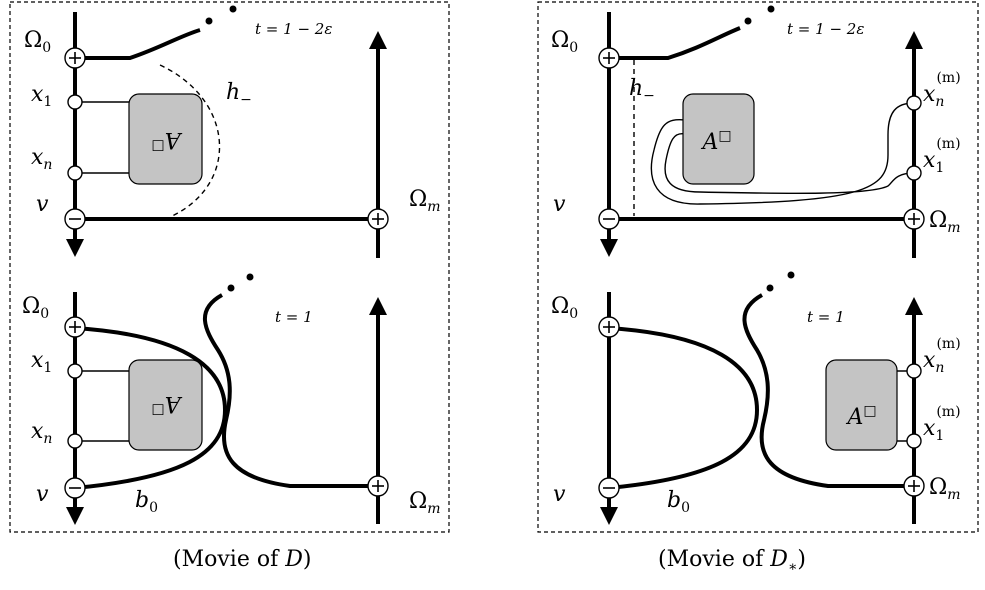 The height and width of the screenshot is (590, 985). Describe the element at coordinates (732, 561) in the screenshot. I see `right-caption: (Movie of D∗)` at that location.